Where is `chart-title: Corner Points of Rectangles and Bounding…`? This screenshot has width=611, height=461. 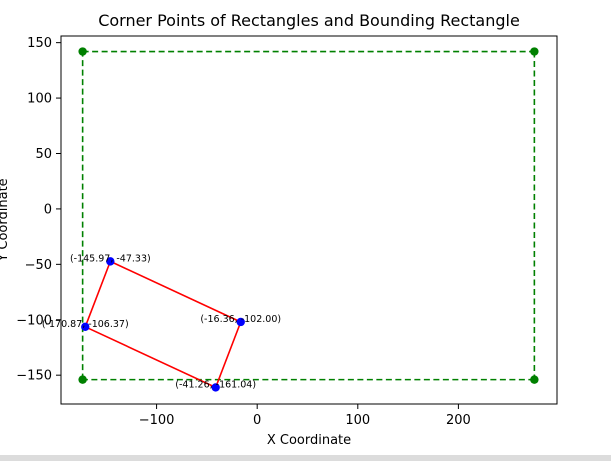
chart-title: Corner Points of Rectangles and Bounding… is located at coordinates (309, 20).